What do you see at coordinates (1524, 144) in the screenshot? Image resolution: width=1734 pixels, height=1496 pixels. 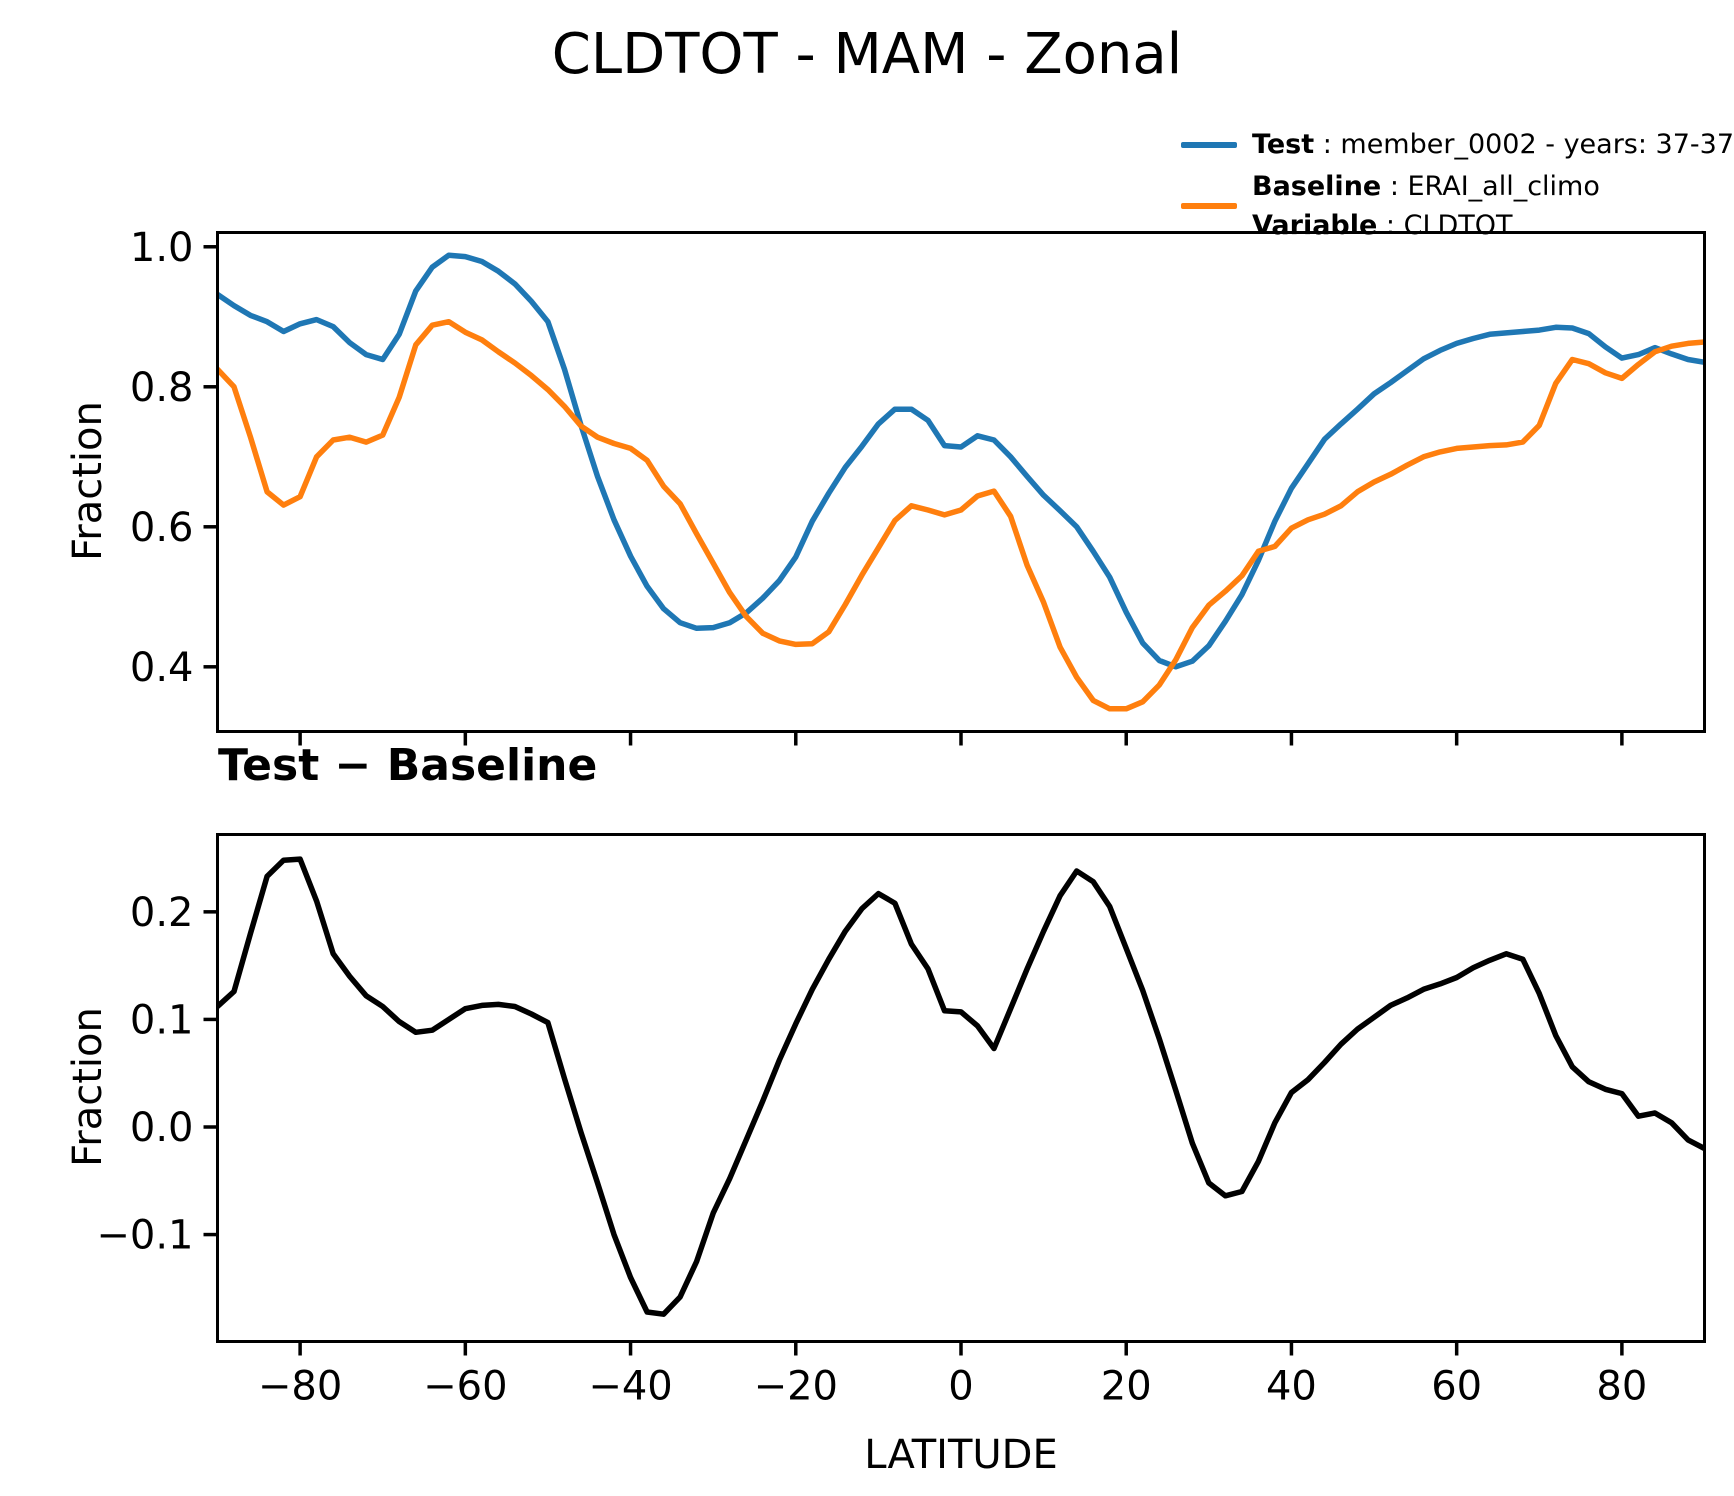 I see `legend-value-test: : member_0002 - years: 37-37` at bounding box center [1524, 144].